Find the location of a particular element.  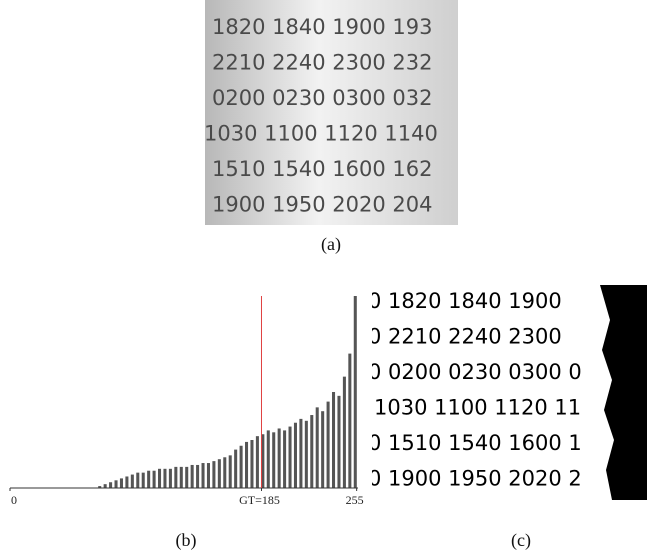

photo-text-row: 0 2210 2240 2300 232 is located at coordinates (312, 63).